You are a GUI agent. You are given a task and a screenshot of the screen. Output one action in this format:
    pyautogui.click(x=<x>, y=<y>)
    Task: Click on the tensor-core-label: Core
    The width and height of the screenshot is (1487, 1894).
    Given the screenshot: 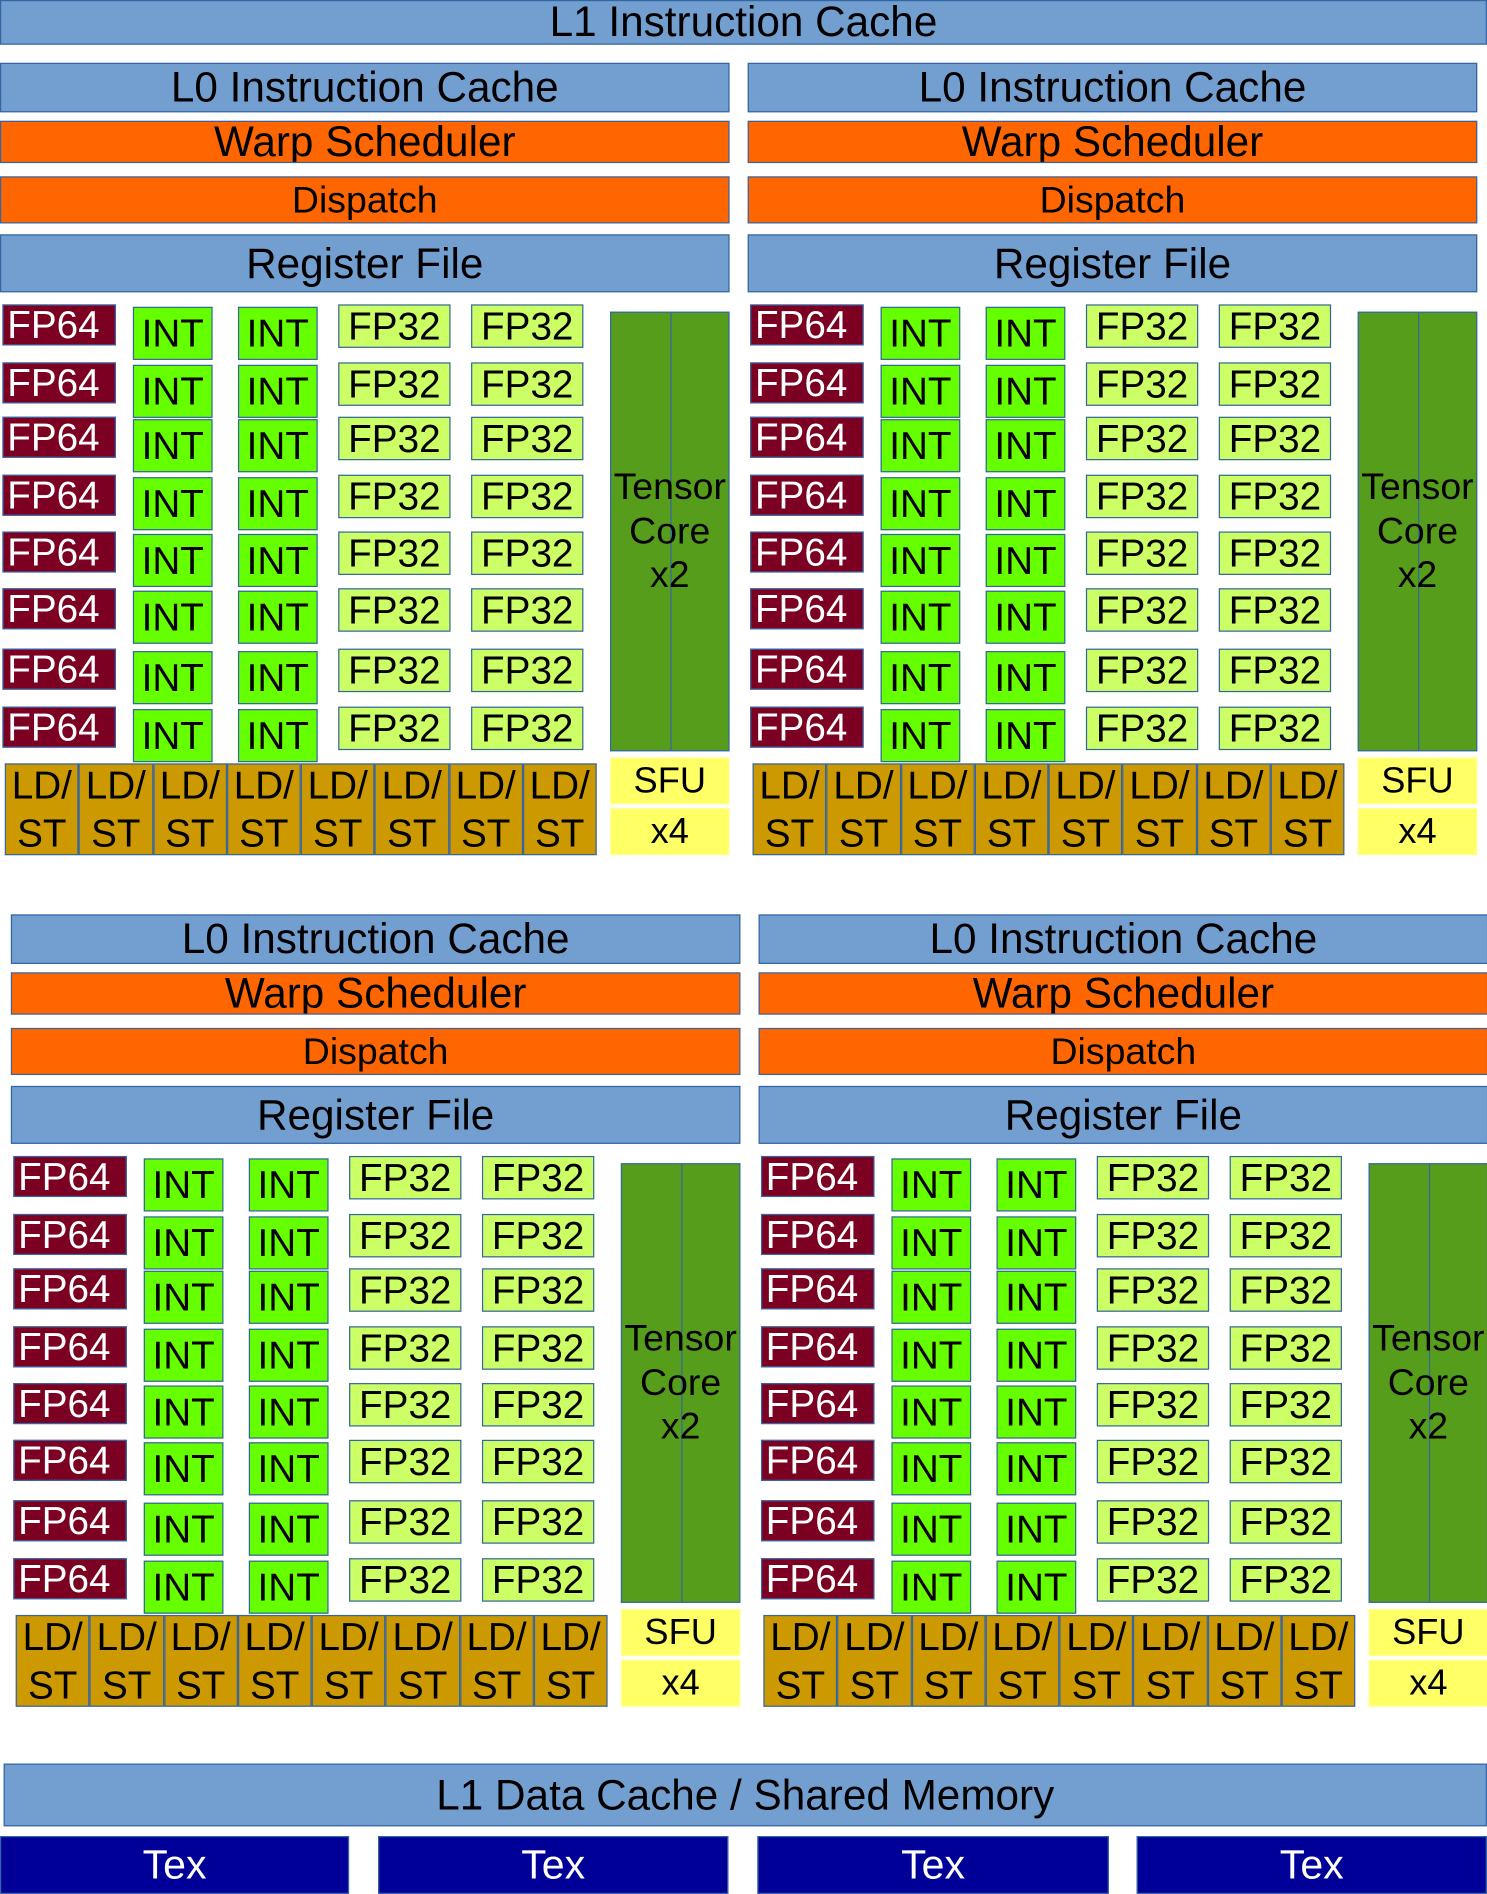 What is the action you would take?
    pyautogui.click(x=681, y=1382)
    